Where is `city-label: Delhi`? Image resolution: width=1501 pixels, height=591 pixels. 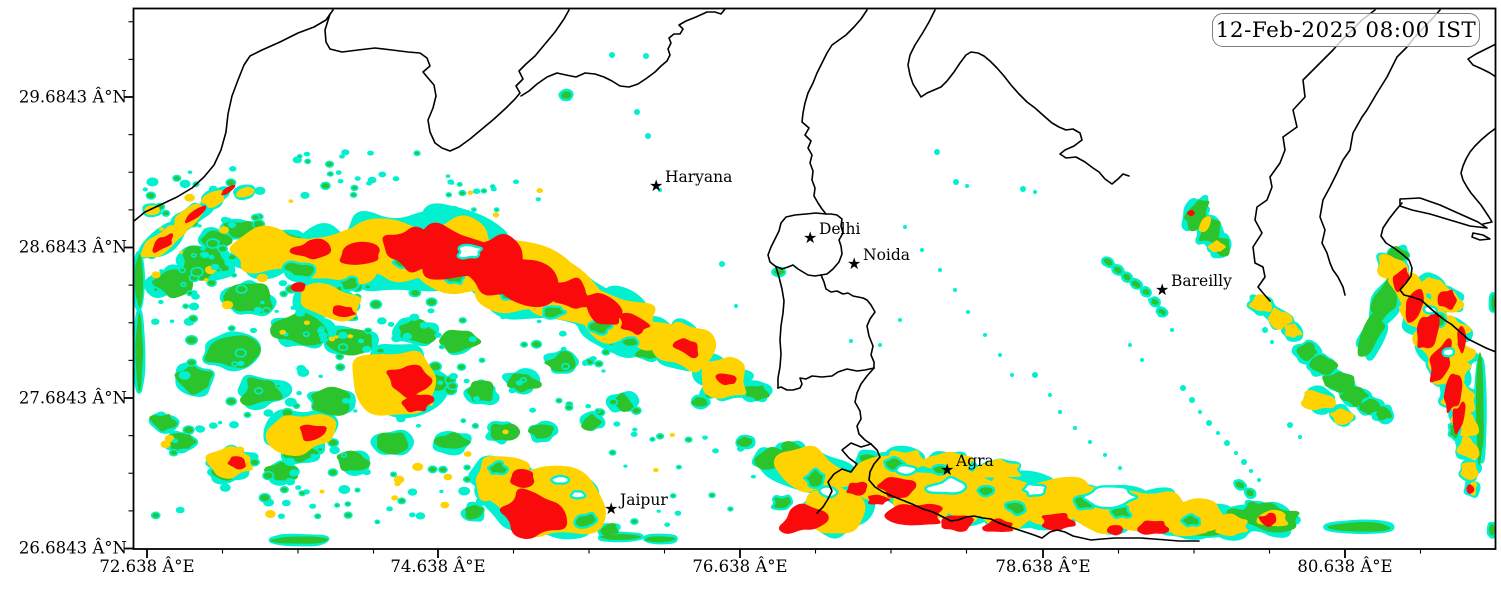
city-label: Delhi is located at coordinates (840, 229).